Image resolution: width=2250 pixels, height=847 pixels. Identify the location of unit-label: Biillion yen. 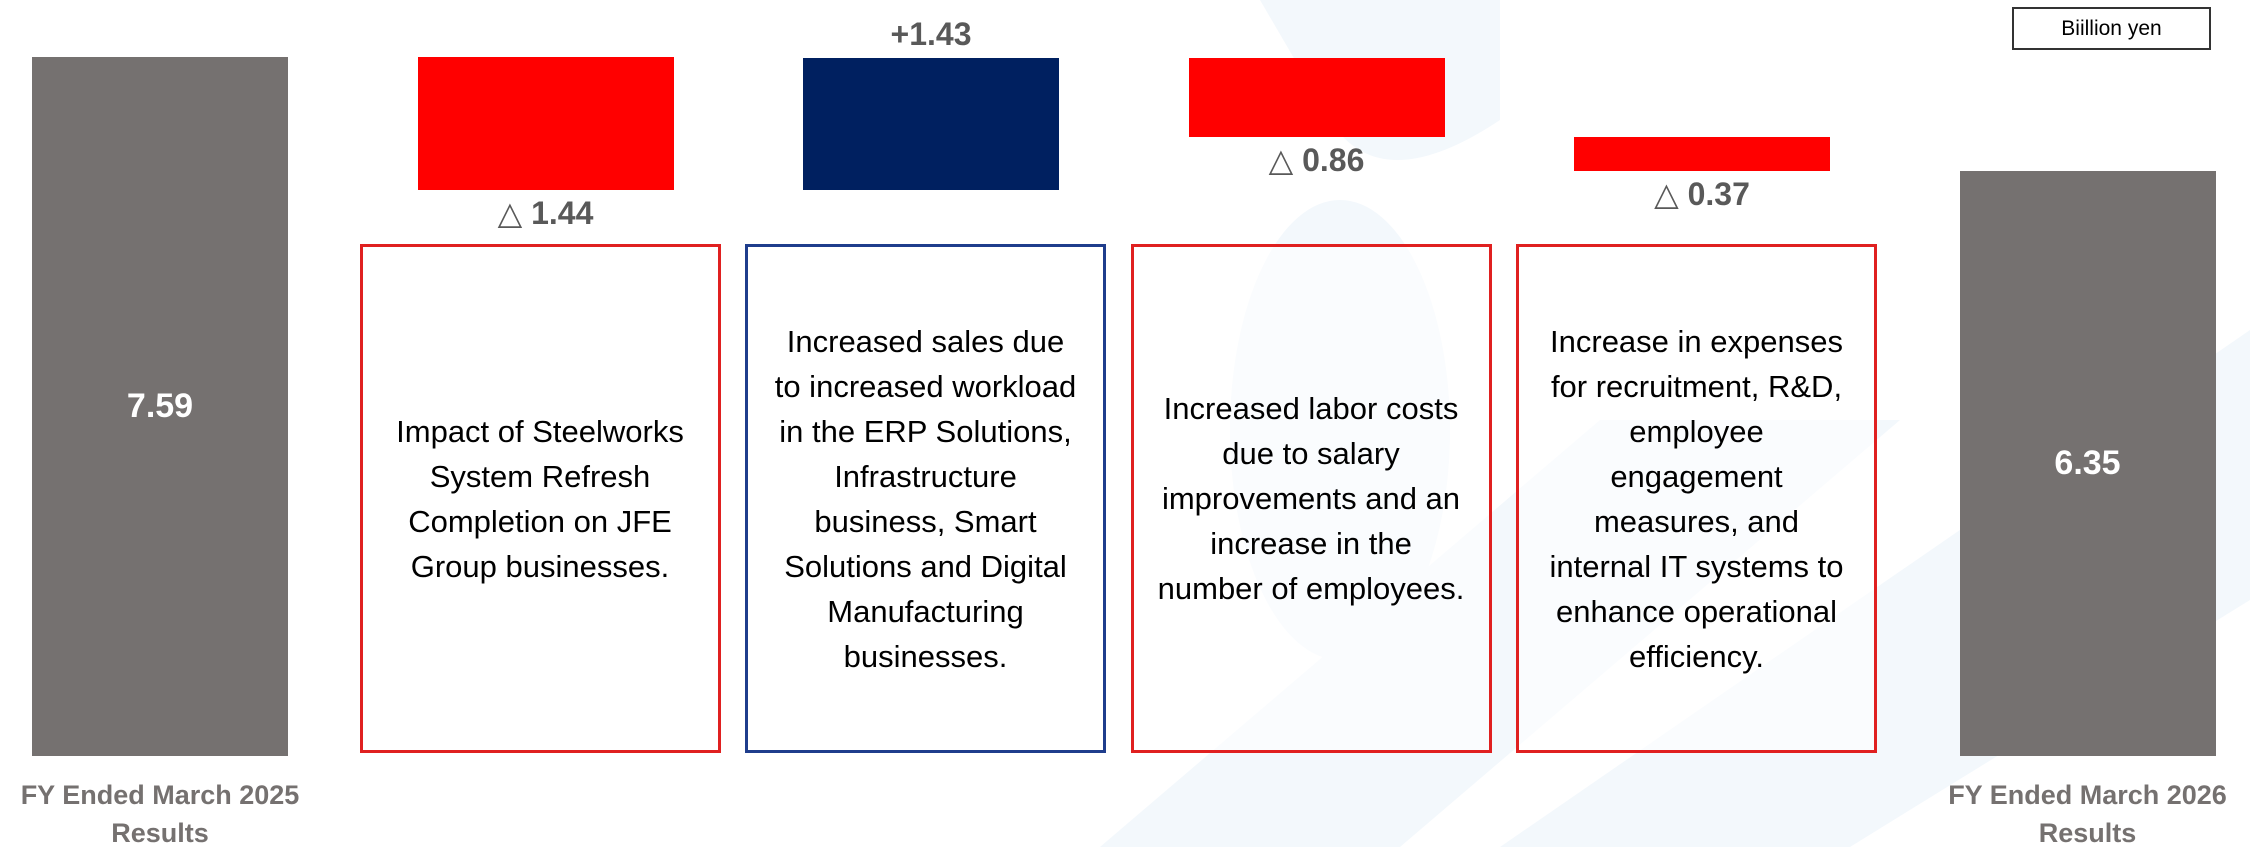
(2111, 28).